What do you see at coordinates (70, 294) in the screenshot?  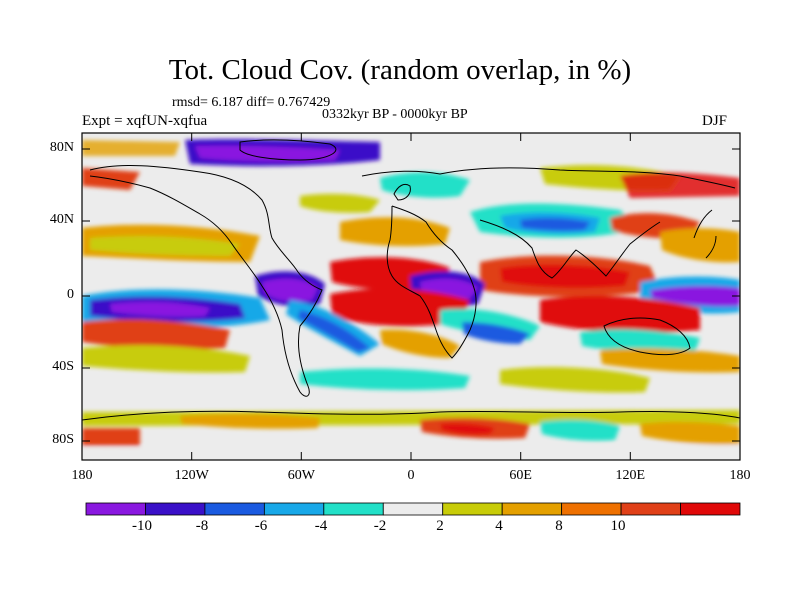 I see `lat-label-0: 0` at bounding box center [70, 294].